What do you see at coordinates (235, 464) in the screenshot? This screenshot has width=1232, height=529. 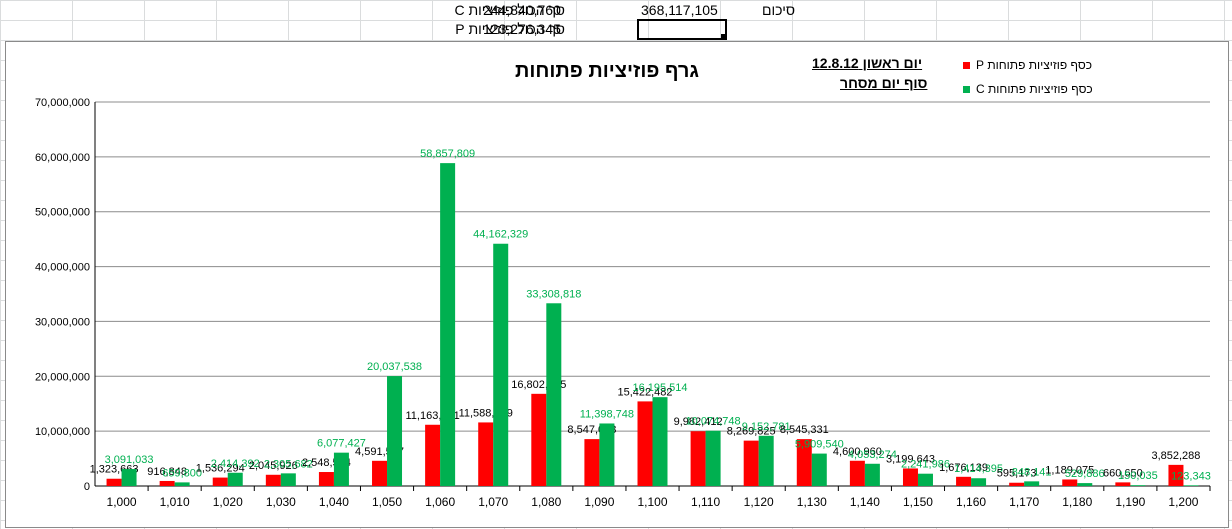 I see `data-label-c: 2,414,392` at bounding box center [235, 464].